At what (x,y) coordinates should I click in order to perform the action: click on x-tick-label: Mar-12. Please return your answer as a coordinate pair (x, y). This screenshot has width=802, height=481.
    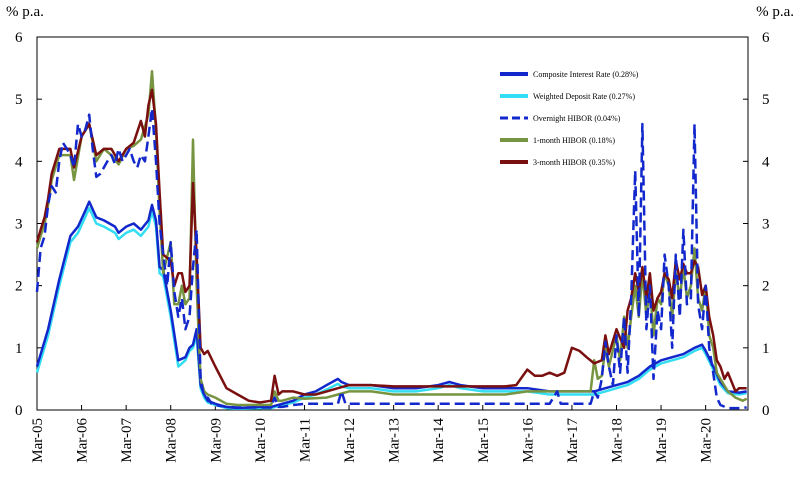
    Looking at the image, I should click on (350, 440).